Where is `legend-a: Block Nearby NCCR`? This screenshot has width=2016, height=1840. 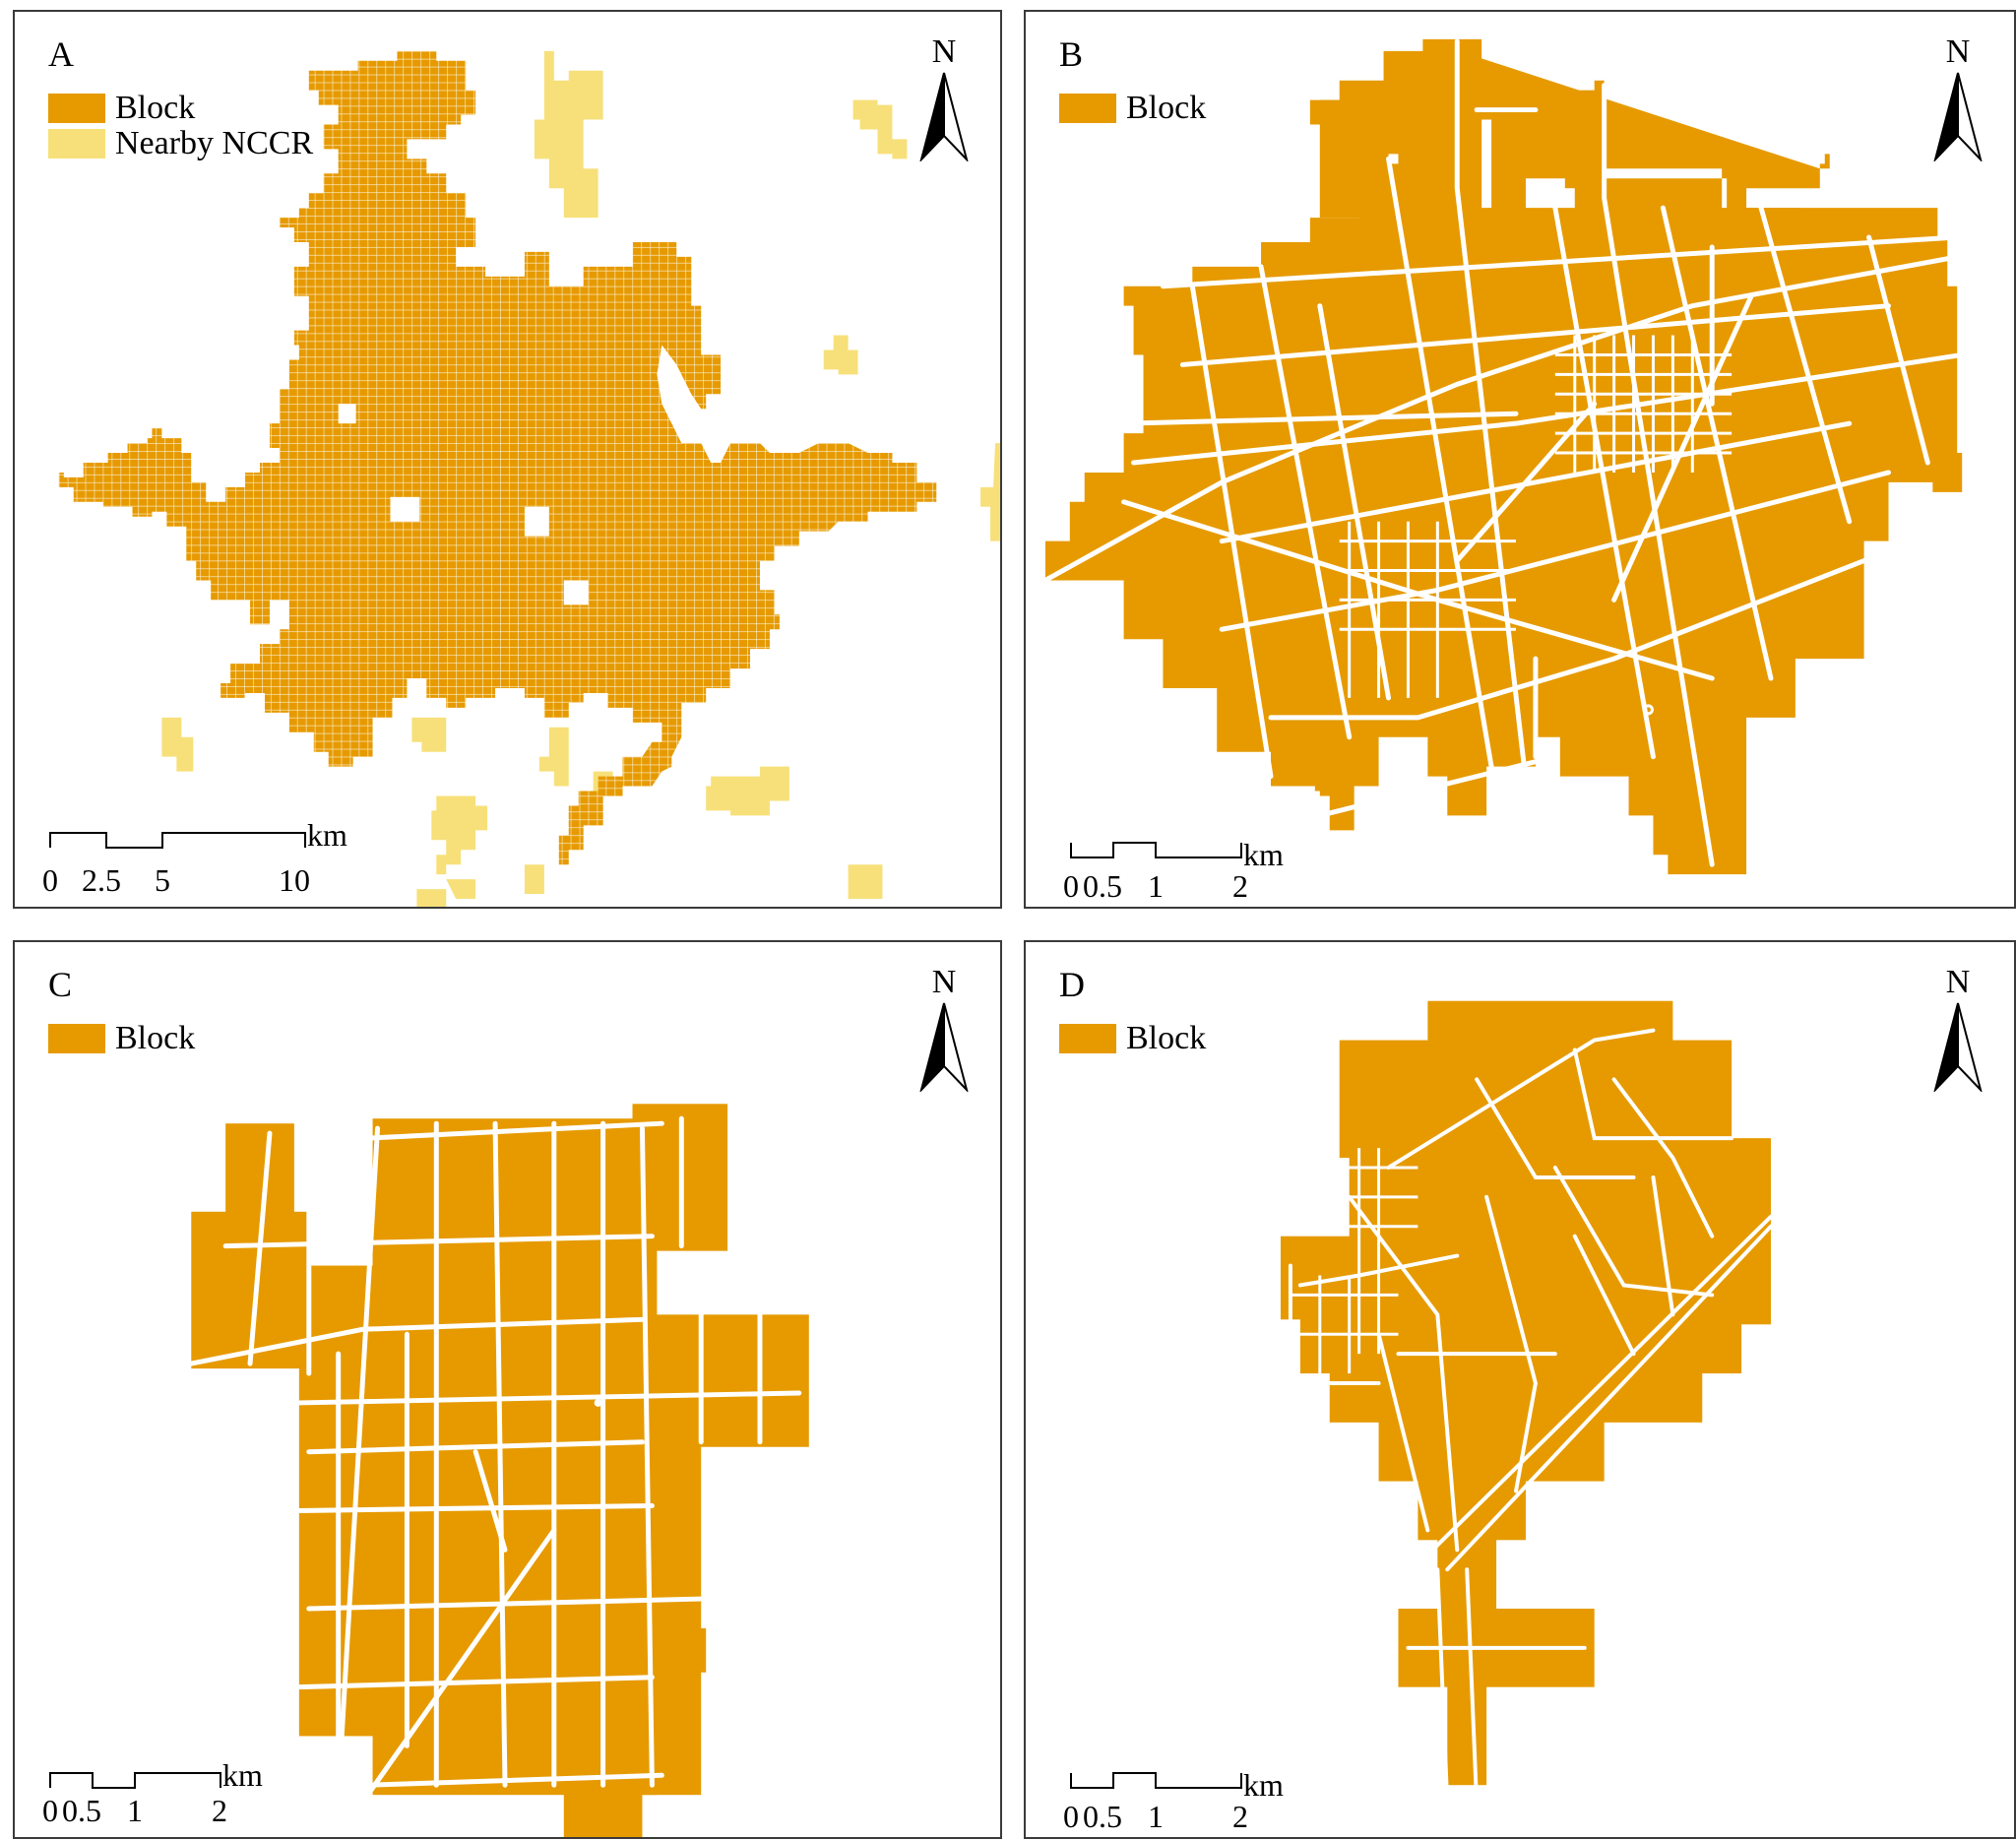
legend-a: Block Nearby NCCR is located at coordinates (180, 126).